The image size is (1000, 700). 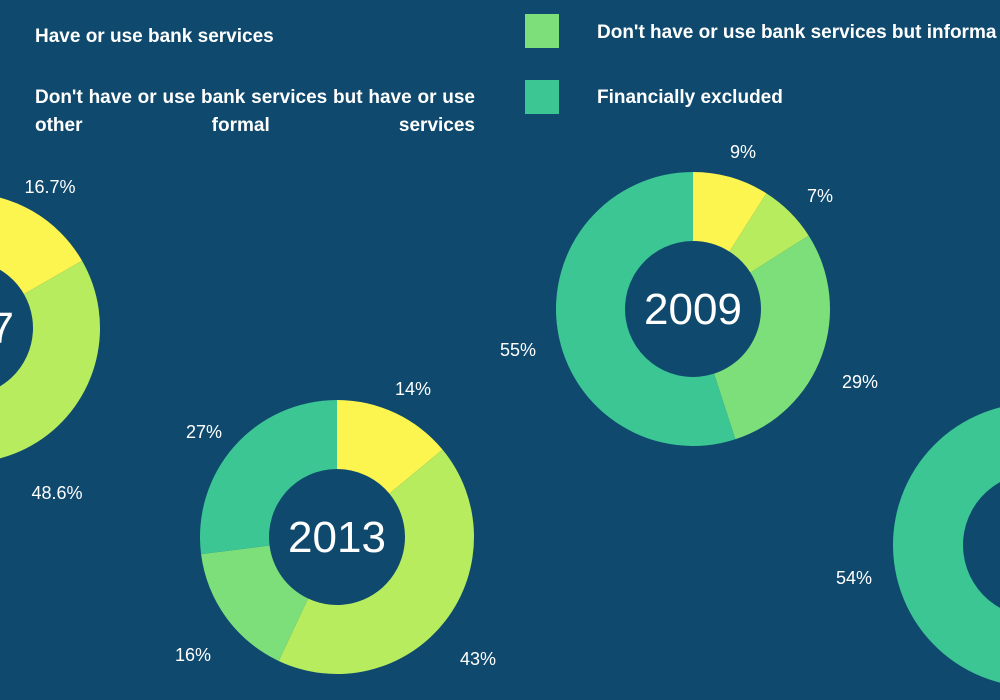 I want to click on slice-percent-label: 27%, so click(x=204, y=432).